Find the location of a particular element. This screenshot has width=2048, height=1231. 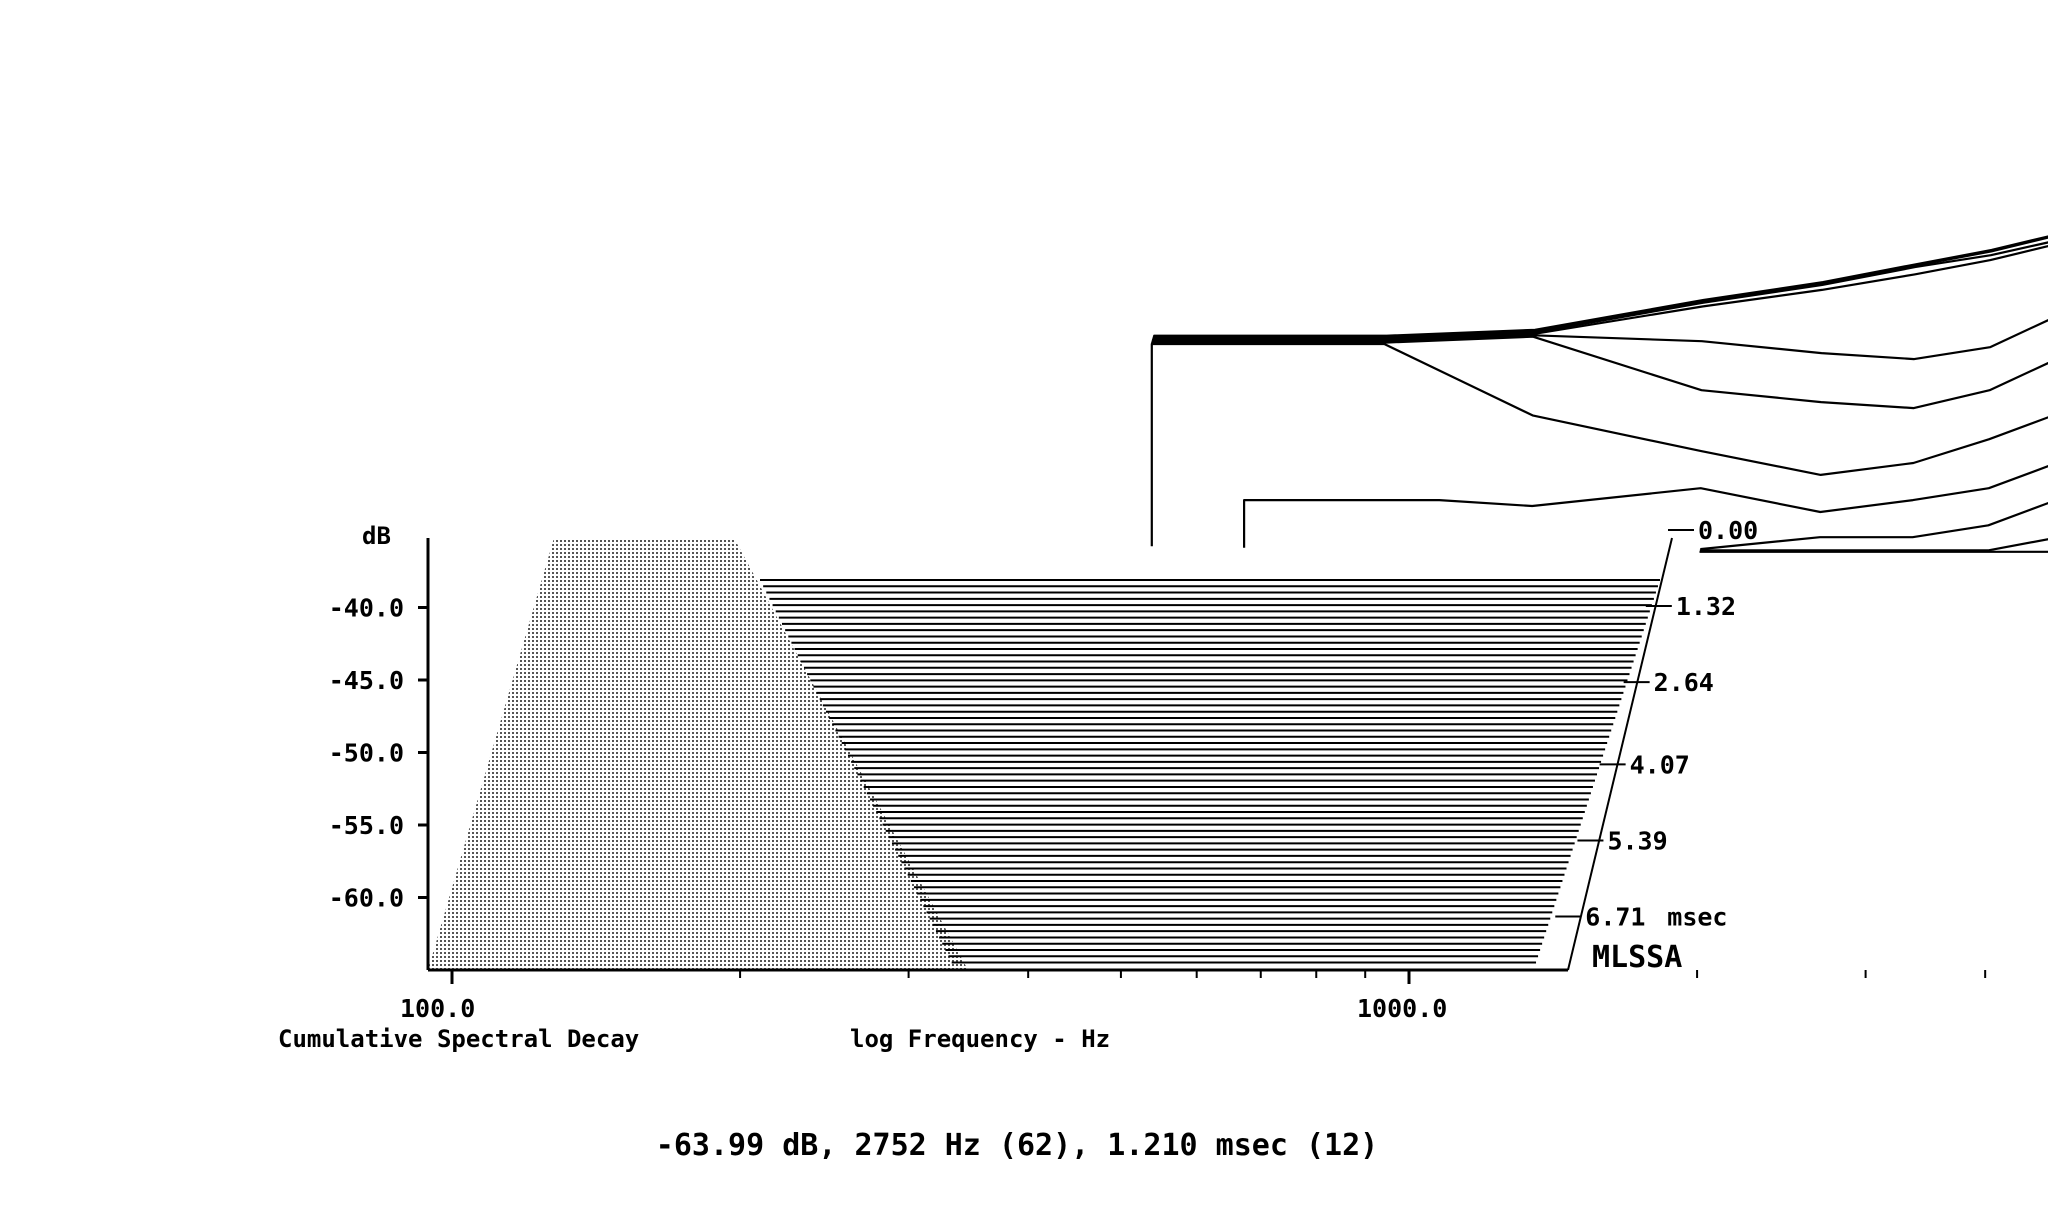

cursor-readout: -63.99 dB, 2752 Hz (62), 1.210 msec (12) is located at coordinates (1017, 1145).